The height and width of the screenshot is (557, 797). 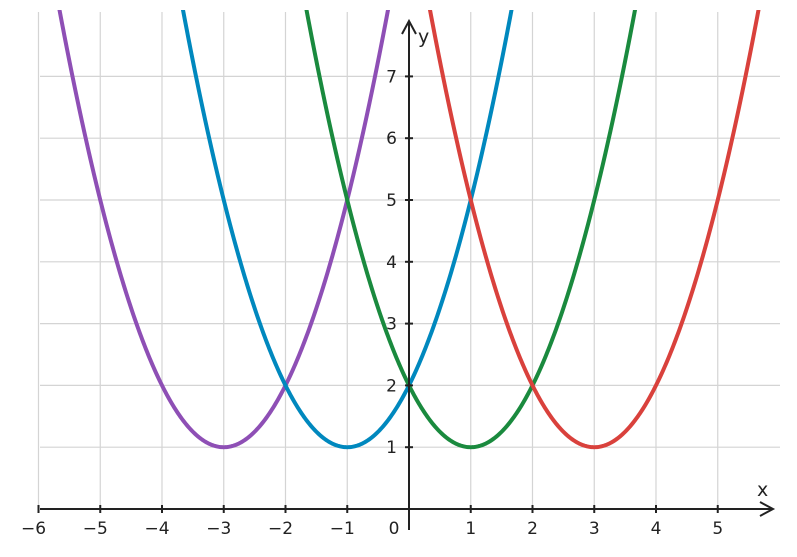 I want to click on x-tick-label: −1, so click(x=342, y=529).